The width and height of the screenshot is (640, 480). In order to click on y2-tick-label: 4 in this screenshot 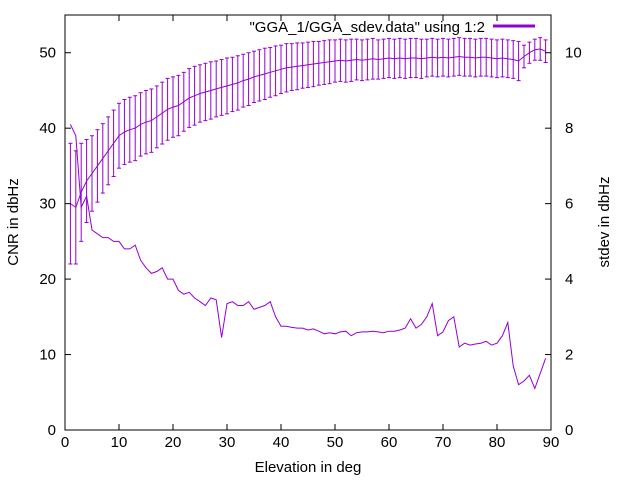, I will do `click(569, 279)`.